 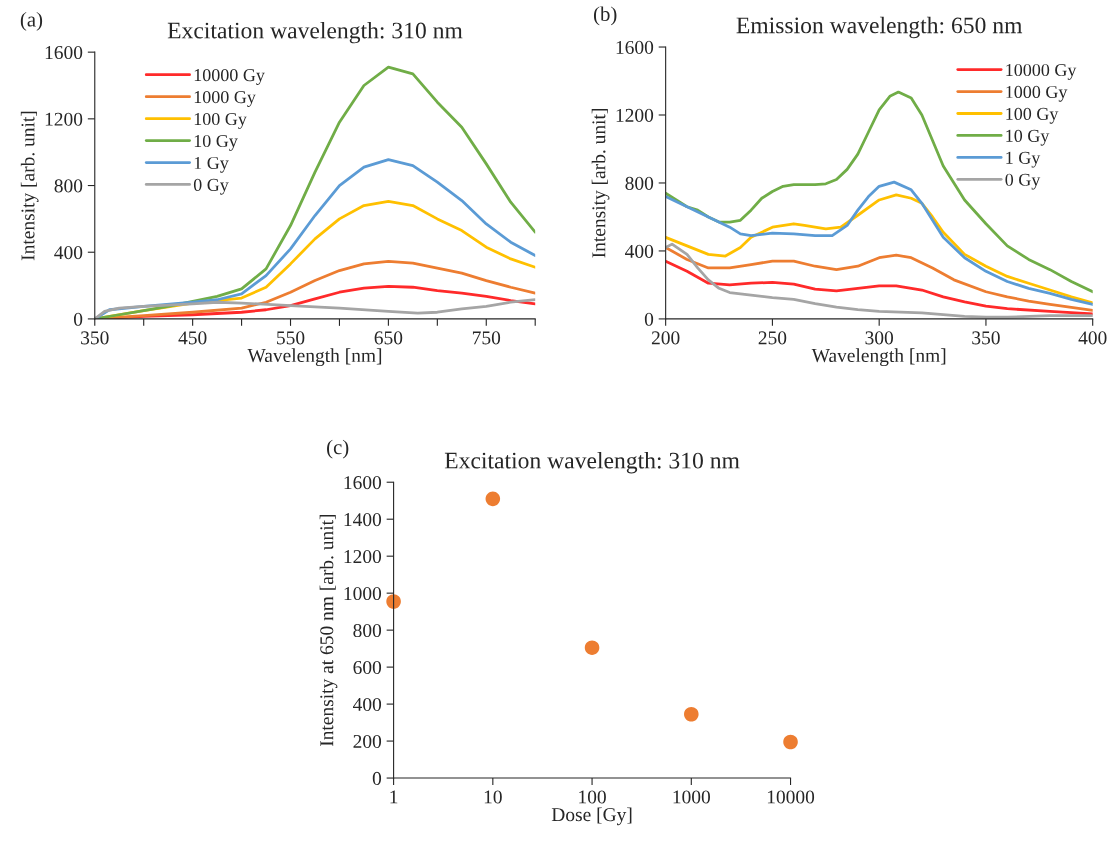 What do you see at coordinates (388, 338) in the screenshot?
I see `x-tick-label: 650` at bounding box center [388, 338].